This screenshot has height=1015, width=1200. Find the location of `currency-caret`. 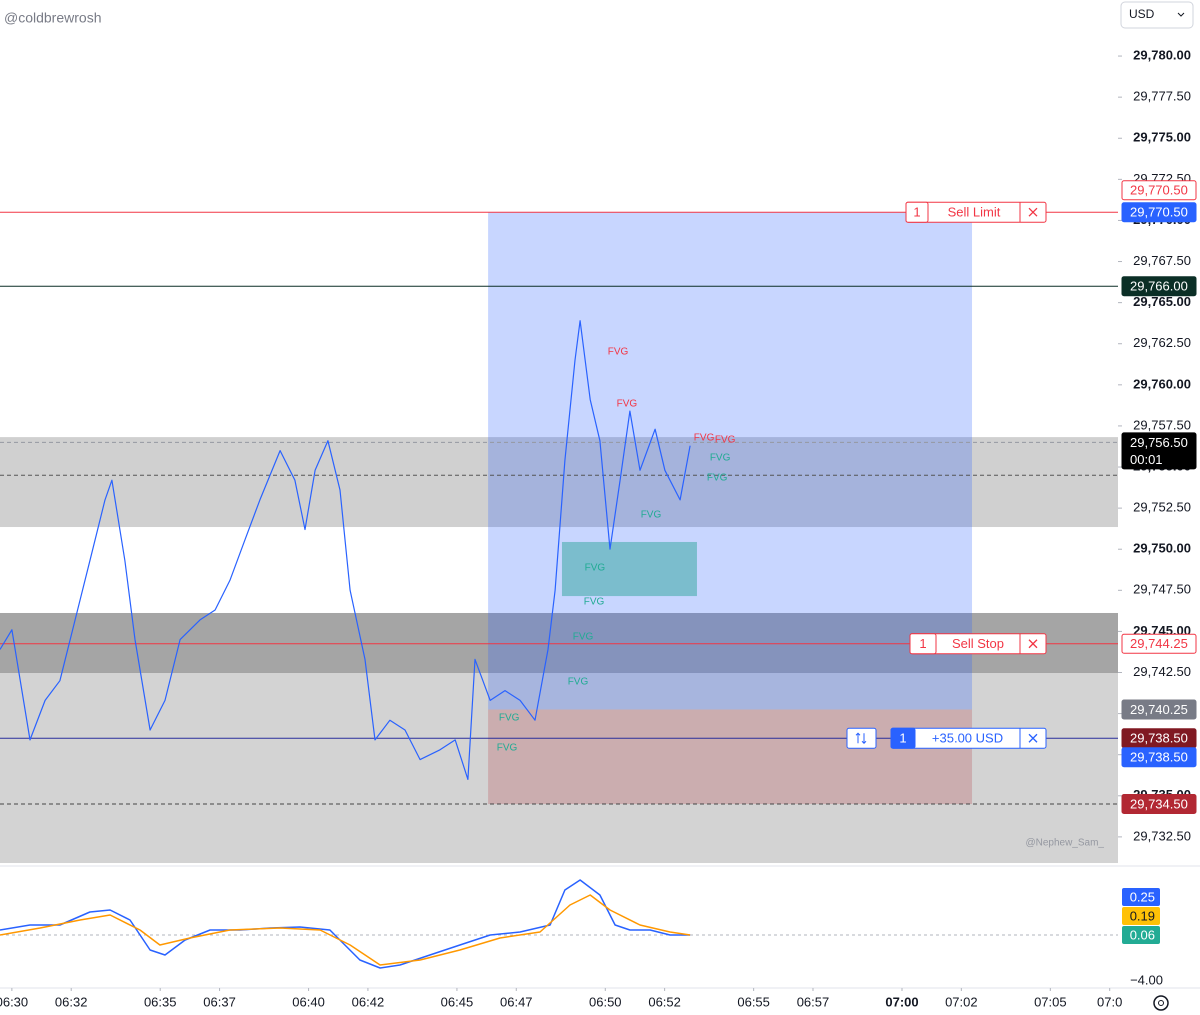

currency-caret is located at coordinates (1181, 14).